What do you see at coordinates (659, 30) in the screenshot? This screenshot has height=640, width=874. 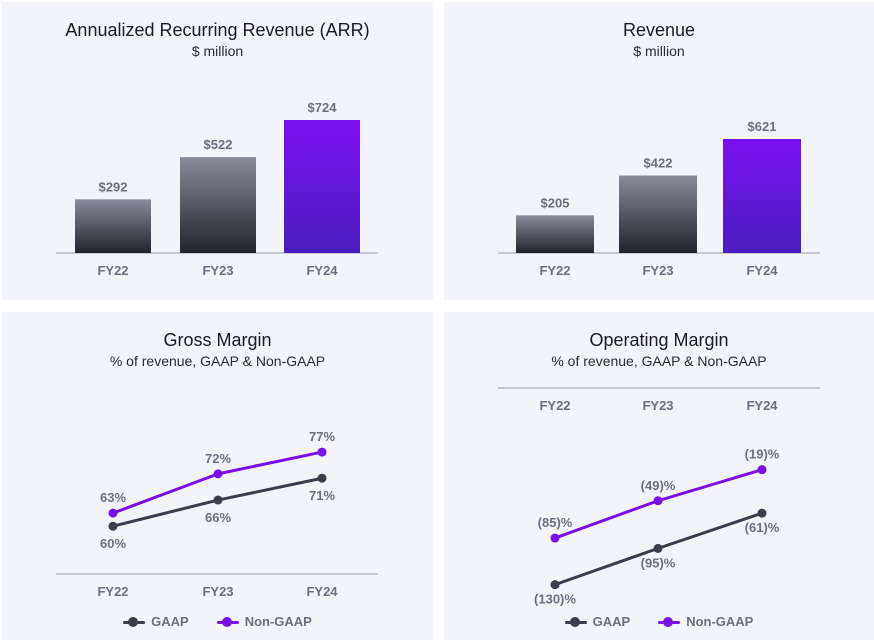 I see `revenue-chart-title: Revenue` at bounding box center [659, 30].